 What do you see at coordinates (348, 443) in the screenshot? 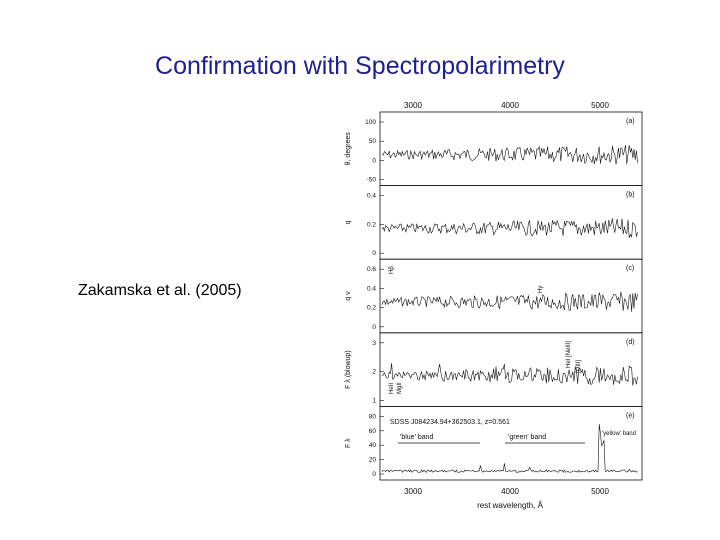
I see `panel-ylabel: F λ` at bounding box center [348, 443].